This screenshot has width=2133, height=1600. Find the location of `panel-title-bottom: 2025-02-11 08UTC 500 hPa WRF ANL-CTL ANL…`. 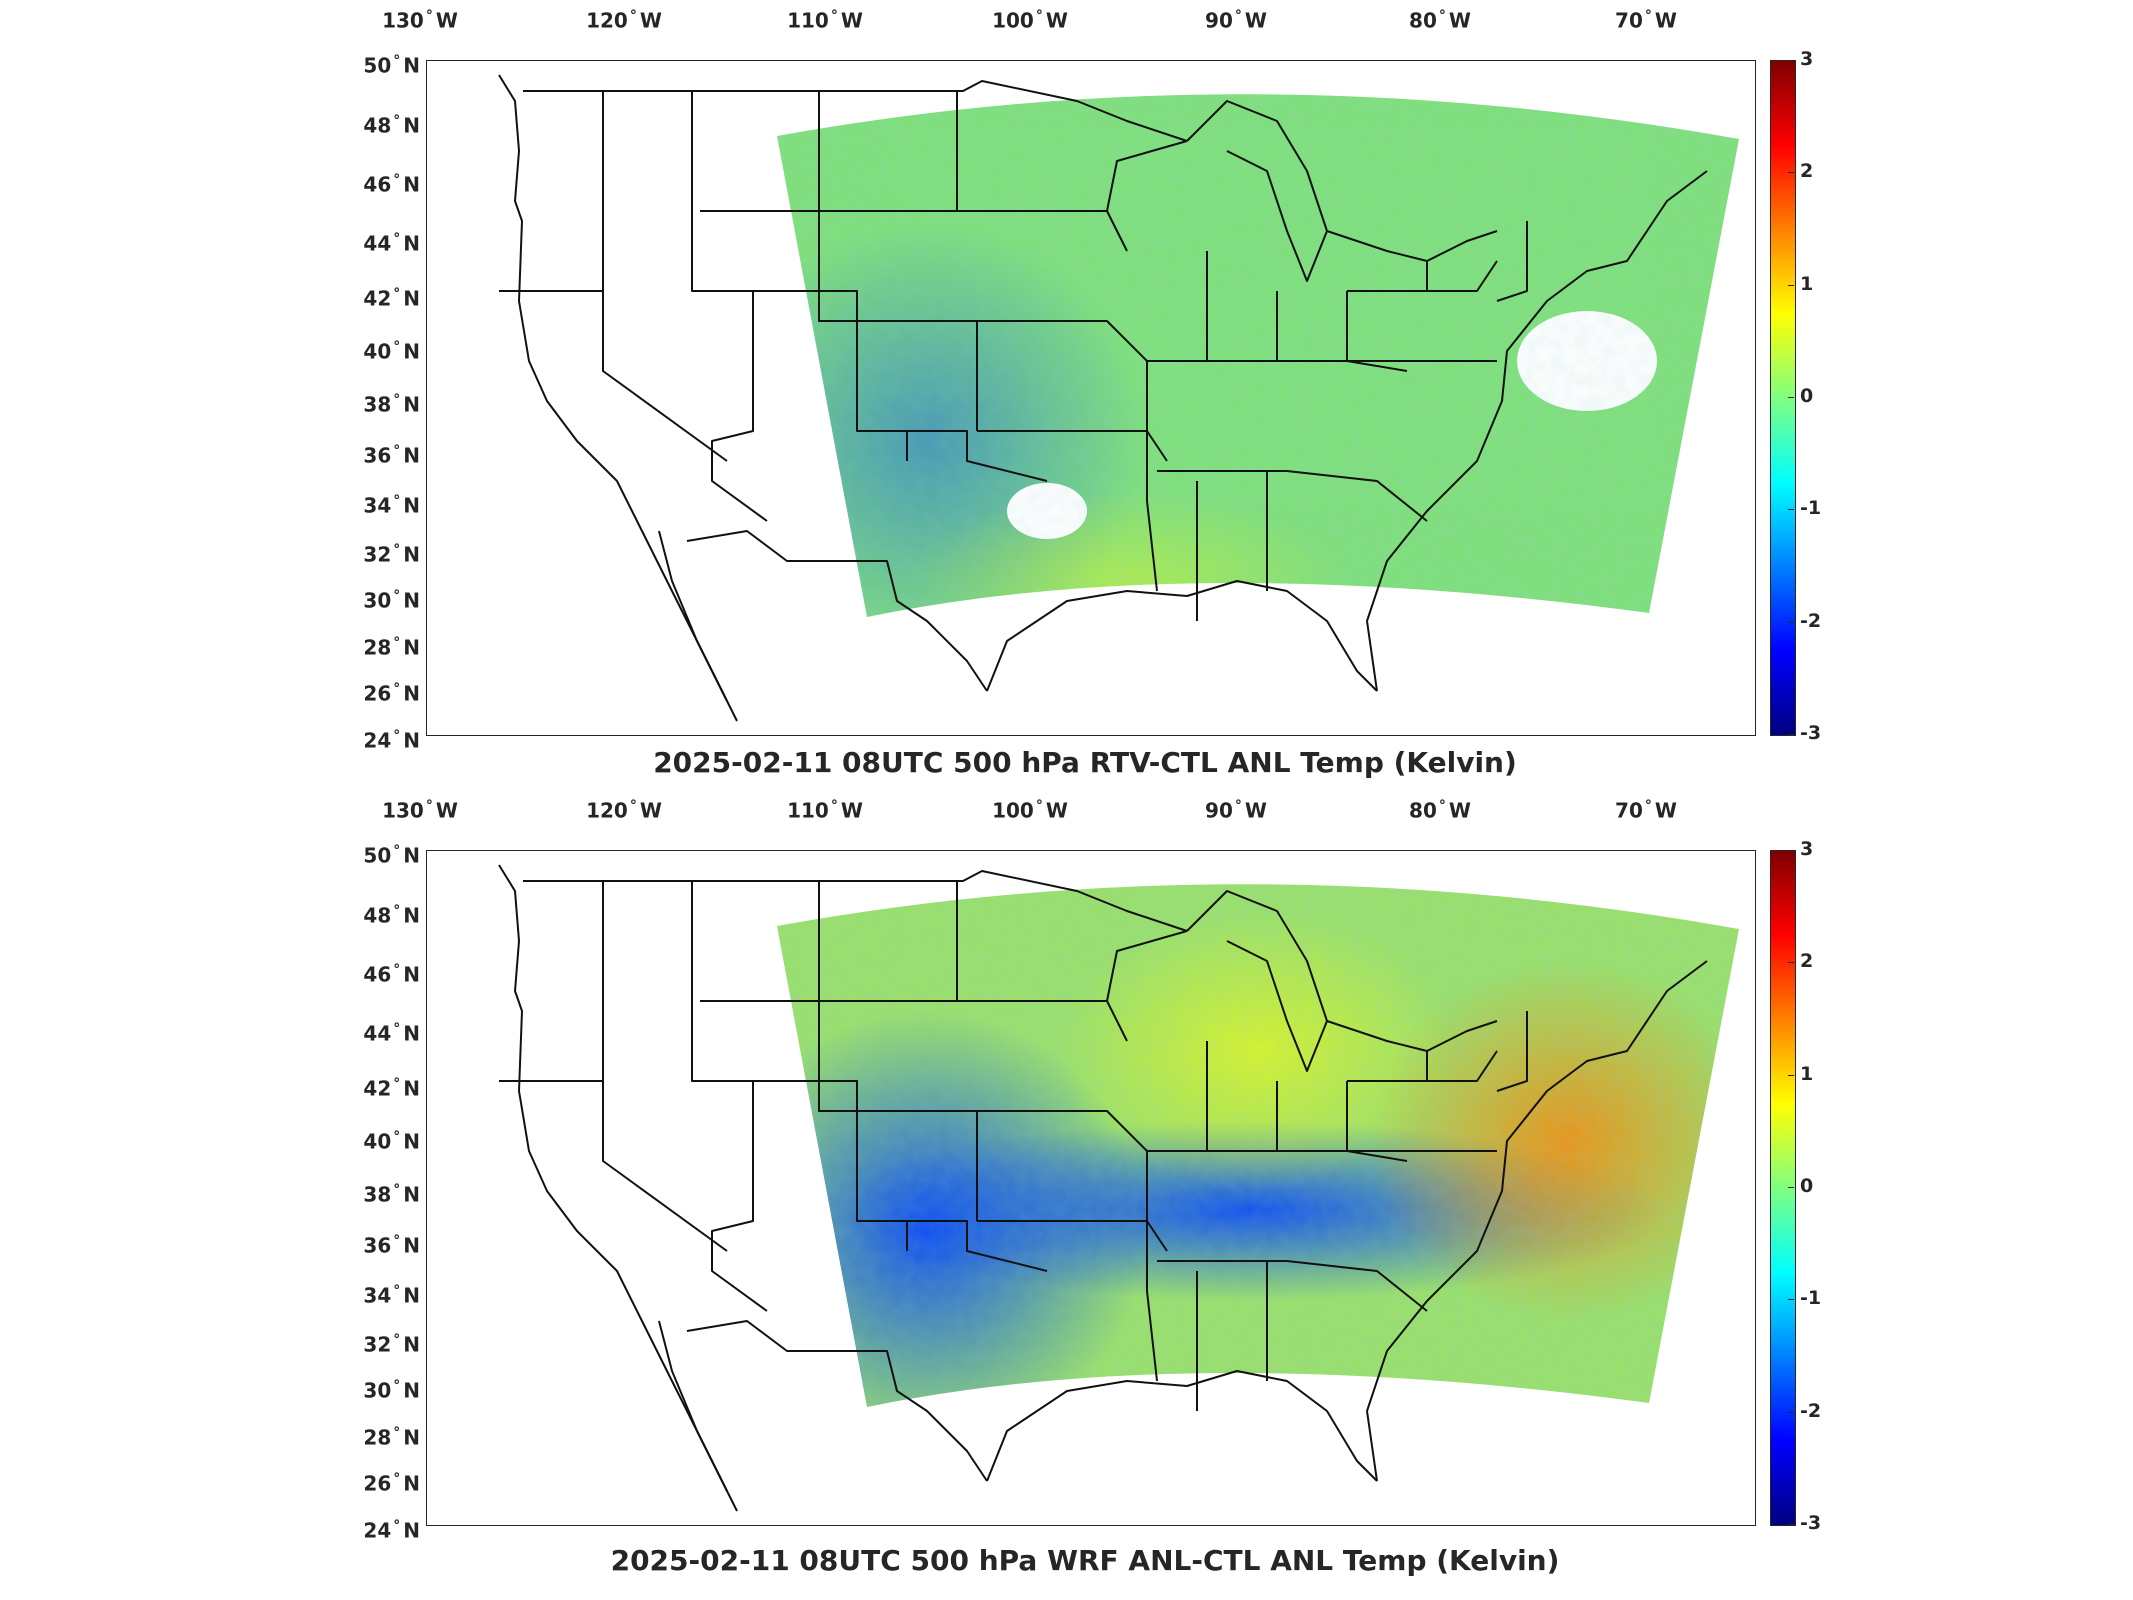

panel-title-bottom: 2025-02-11 08UTC 500 hPa WRF ANL-CTL ANL… is located at coordinates (1085, 1560).